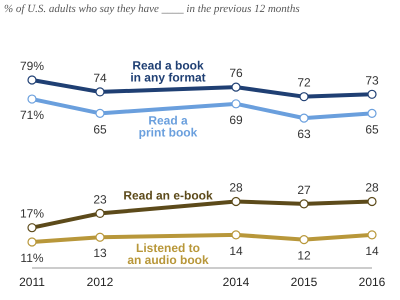 This screenshot has height=300, width=400. What do you see at coordinates (168, 195) in the screenshot?
I see `series-label: Read an e-book` at bounding box center [168, 195].